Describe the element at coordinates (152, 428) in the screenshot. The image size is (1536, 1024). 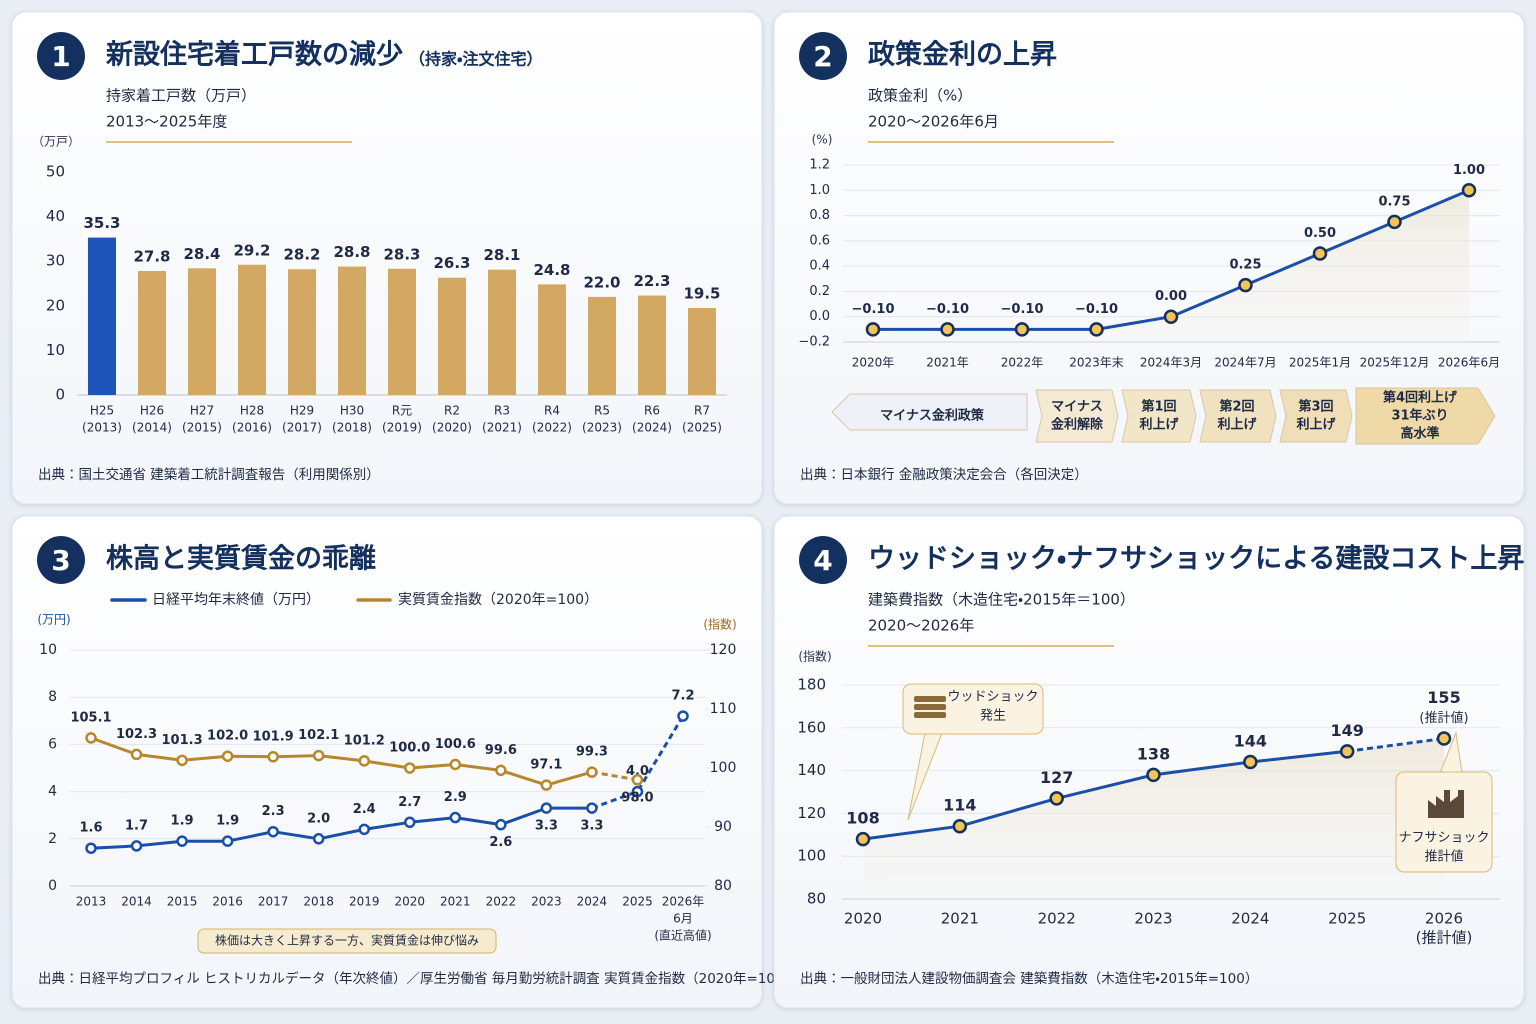
I see `x-tick-label: (2014)` at that location.